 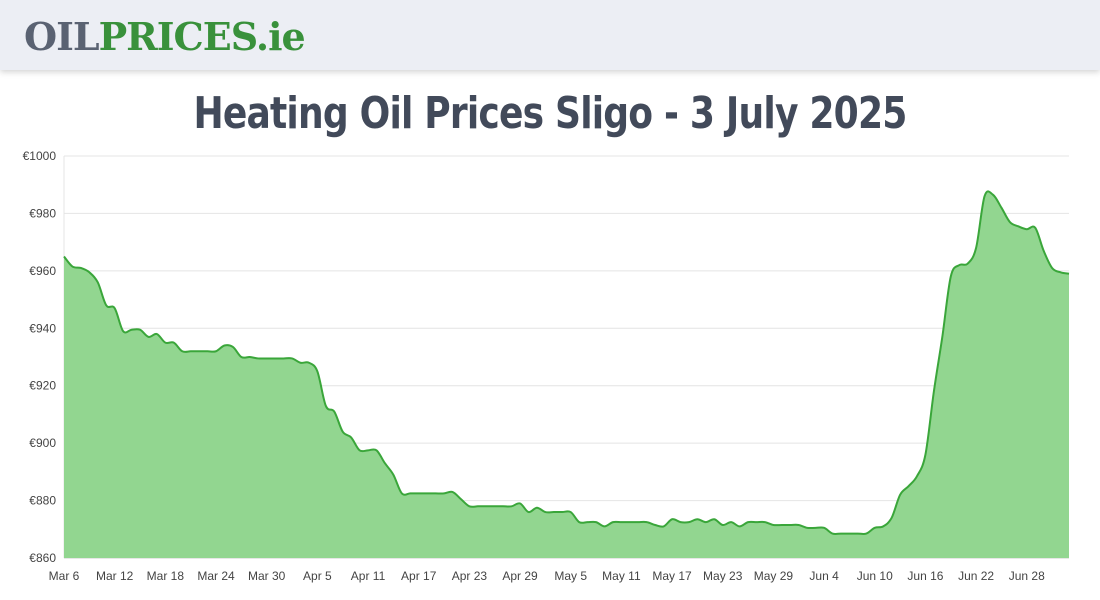 What do you see at coordinates (419, 576) in the screenshot?
I see `x-tick-label: Apr 17` at bounding box center [419, 576].